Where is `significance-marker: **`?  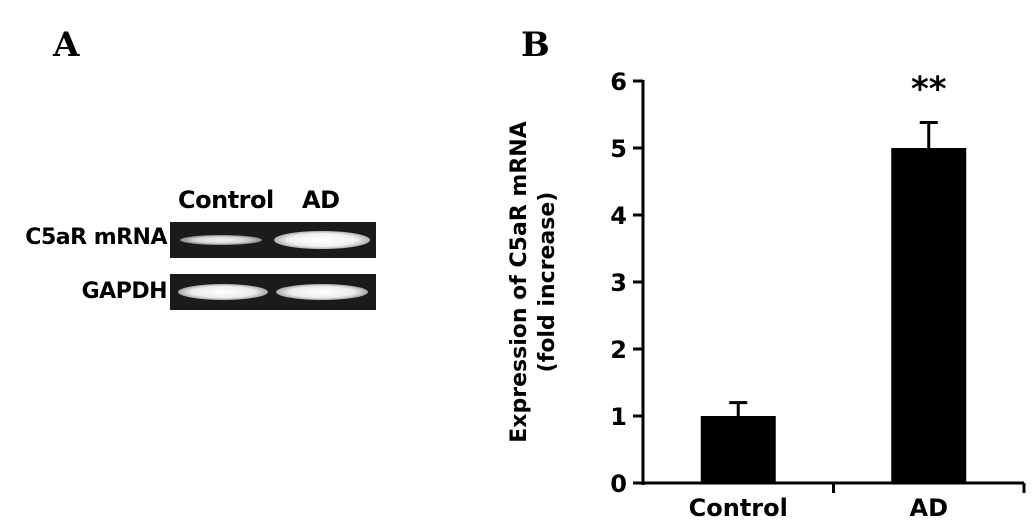
significance-marker: ** is located at coordinates (929, 90).